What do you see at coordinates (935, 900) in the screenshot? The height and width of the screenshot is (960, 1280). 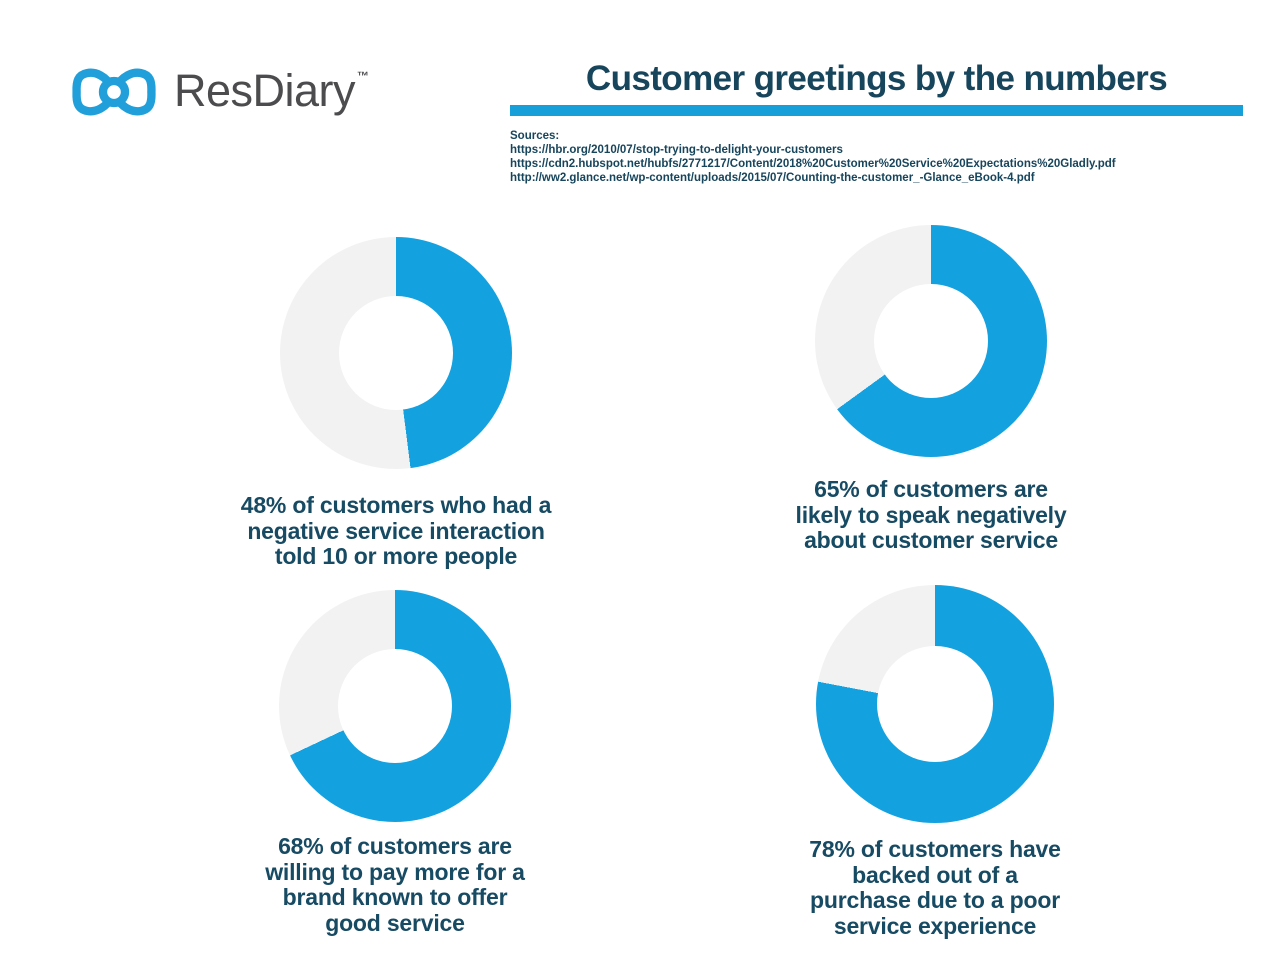 I see `caption-line: purchase due to a poor` at bounding box center [935, 900].